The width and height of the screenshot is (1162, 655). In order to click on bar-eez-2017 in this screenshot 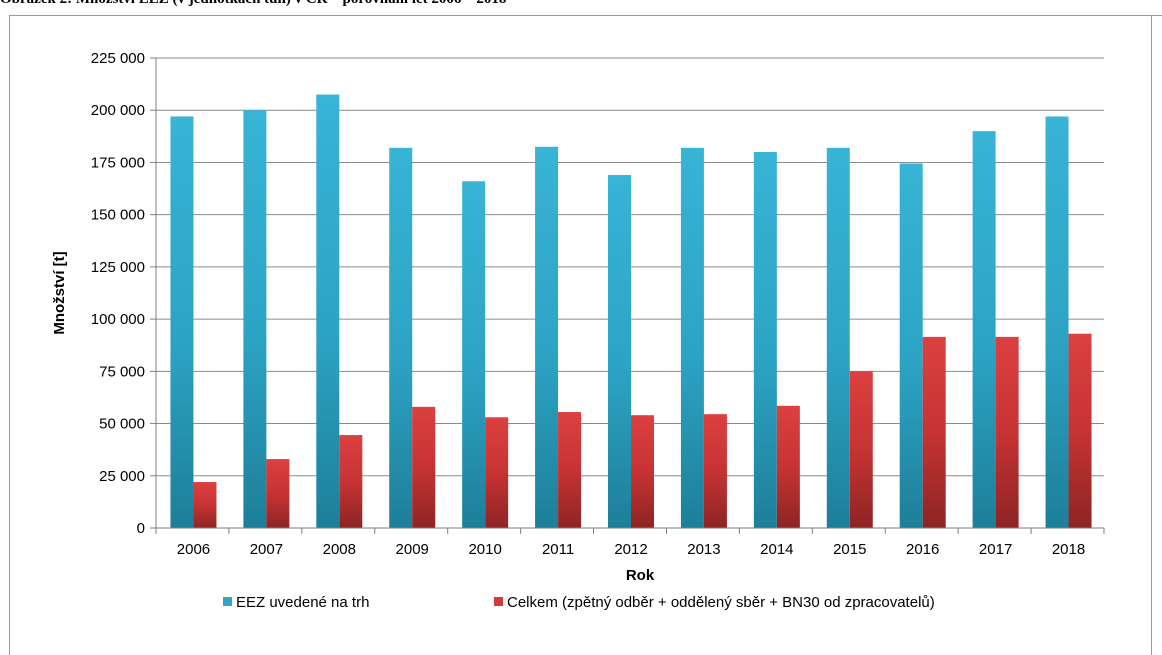, I will do `click(984, 329)`.